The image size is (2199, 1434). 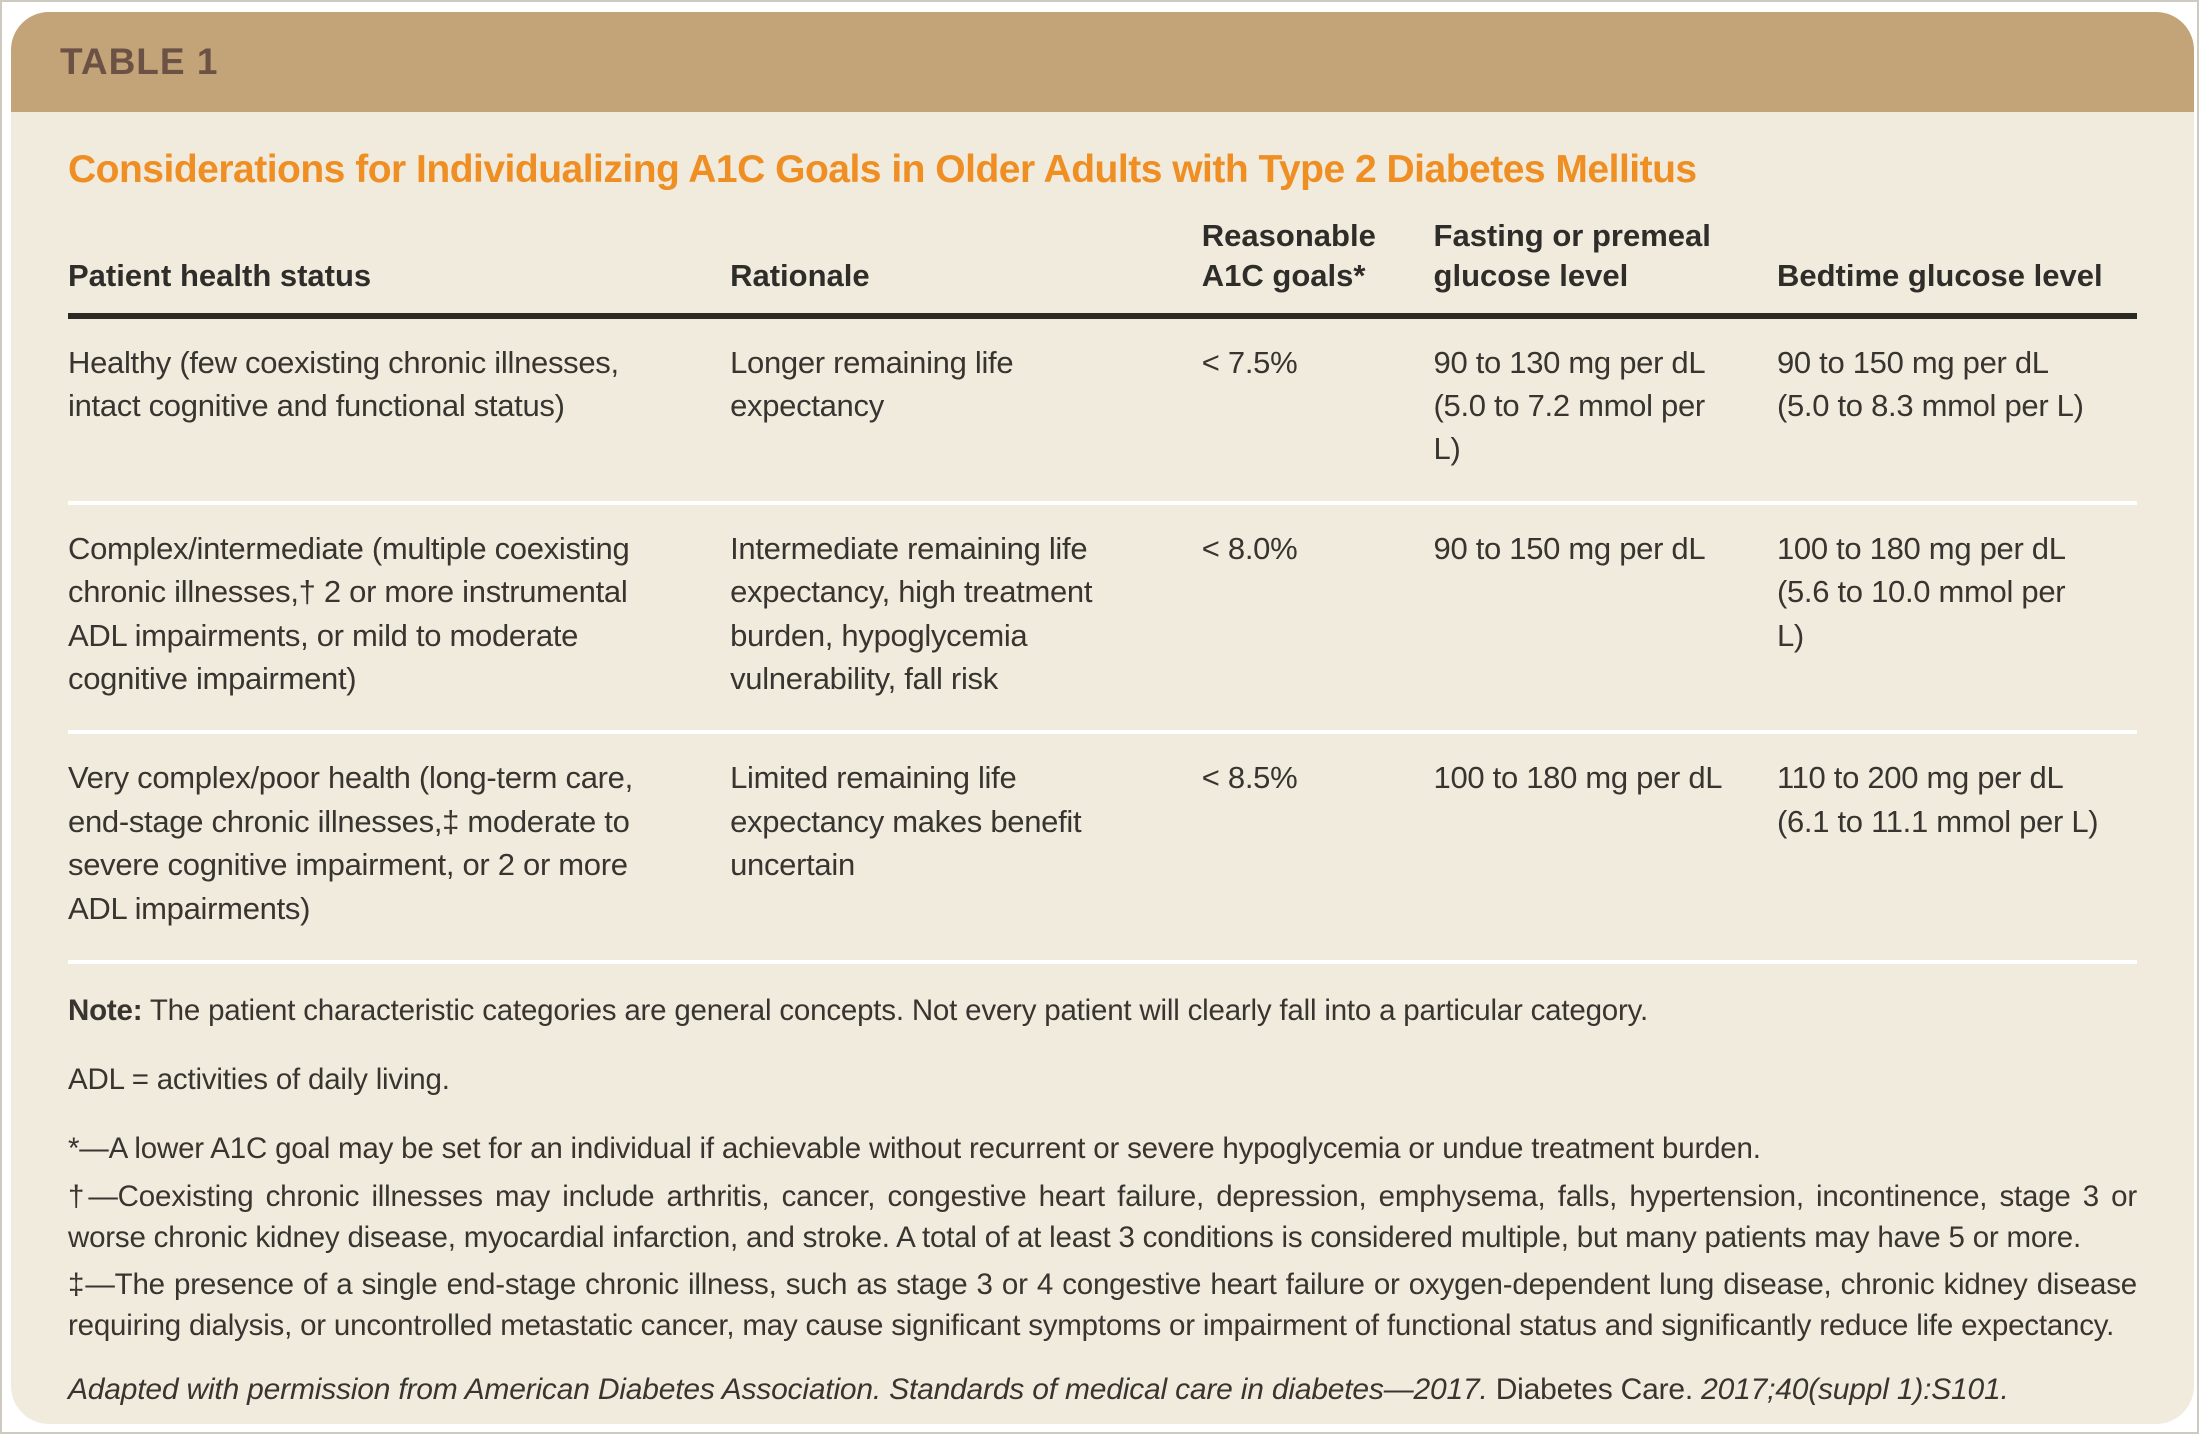 I want to click on cell-rationale: Longer remaining life expectancy, so click(x=966, y=410).